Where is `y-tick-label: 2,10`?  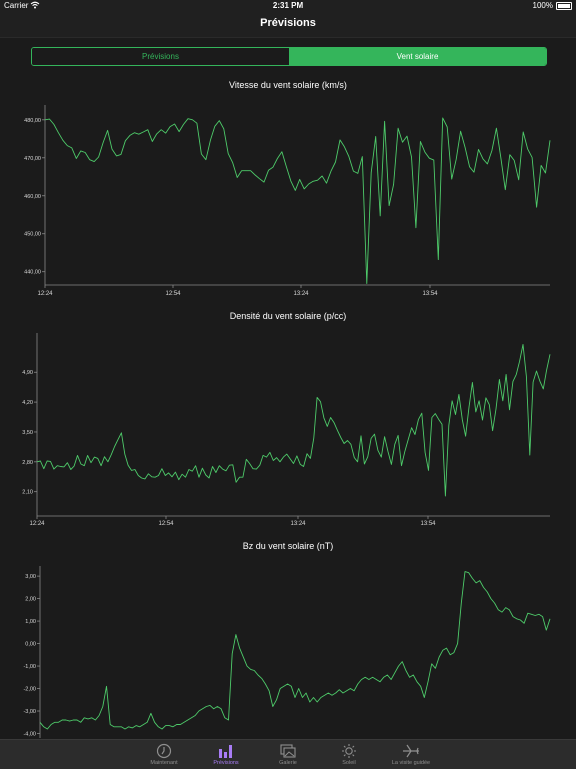 y-tick-label: 2,10 is located at coordinates (27, 493).